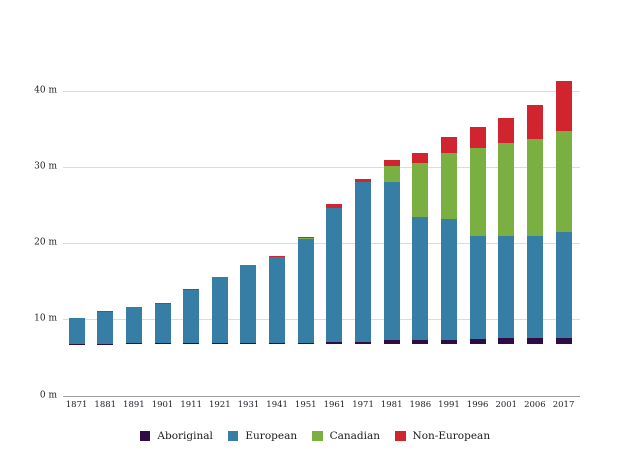  I want to click on gridline-10m, so click(321, 320).